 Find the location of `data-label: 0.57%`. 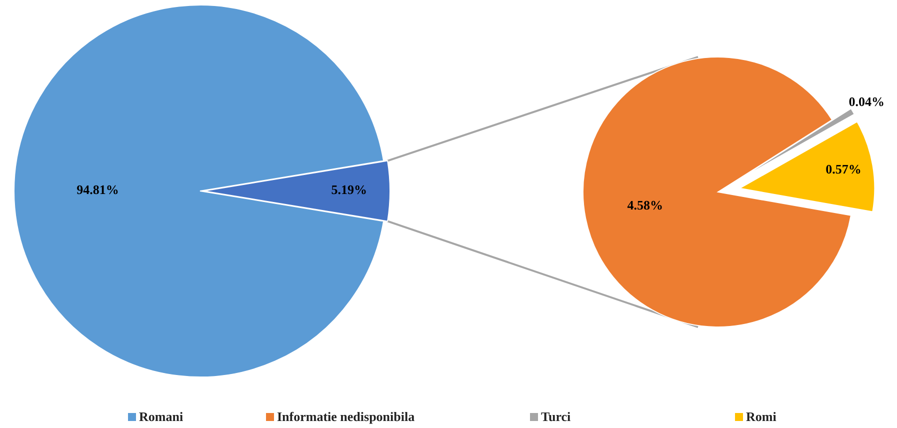

data-label: 0.57% is located at coordinates (844, 168).